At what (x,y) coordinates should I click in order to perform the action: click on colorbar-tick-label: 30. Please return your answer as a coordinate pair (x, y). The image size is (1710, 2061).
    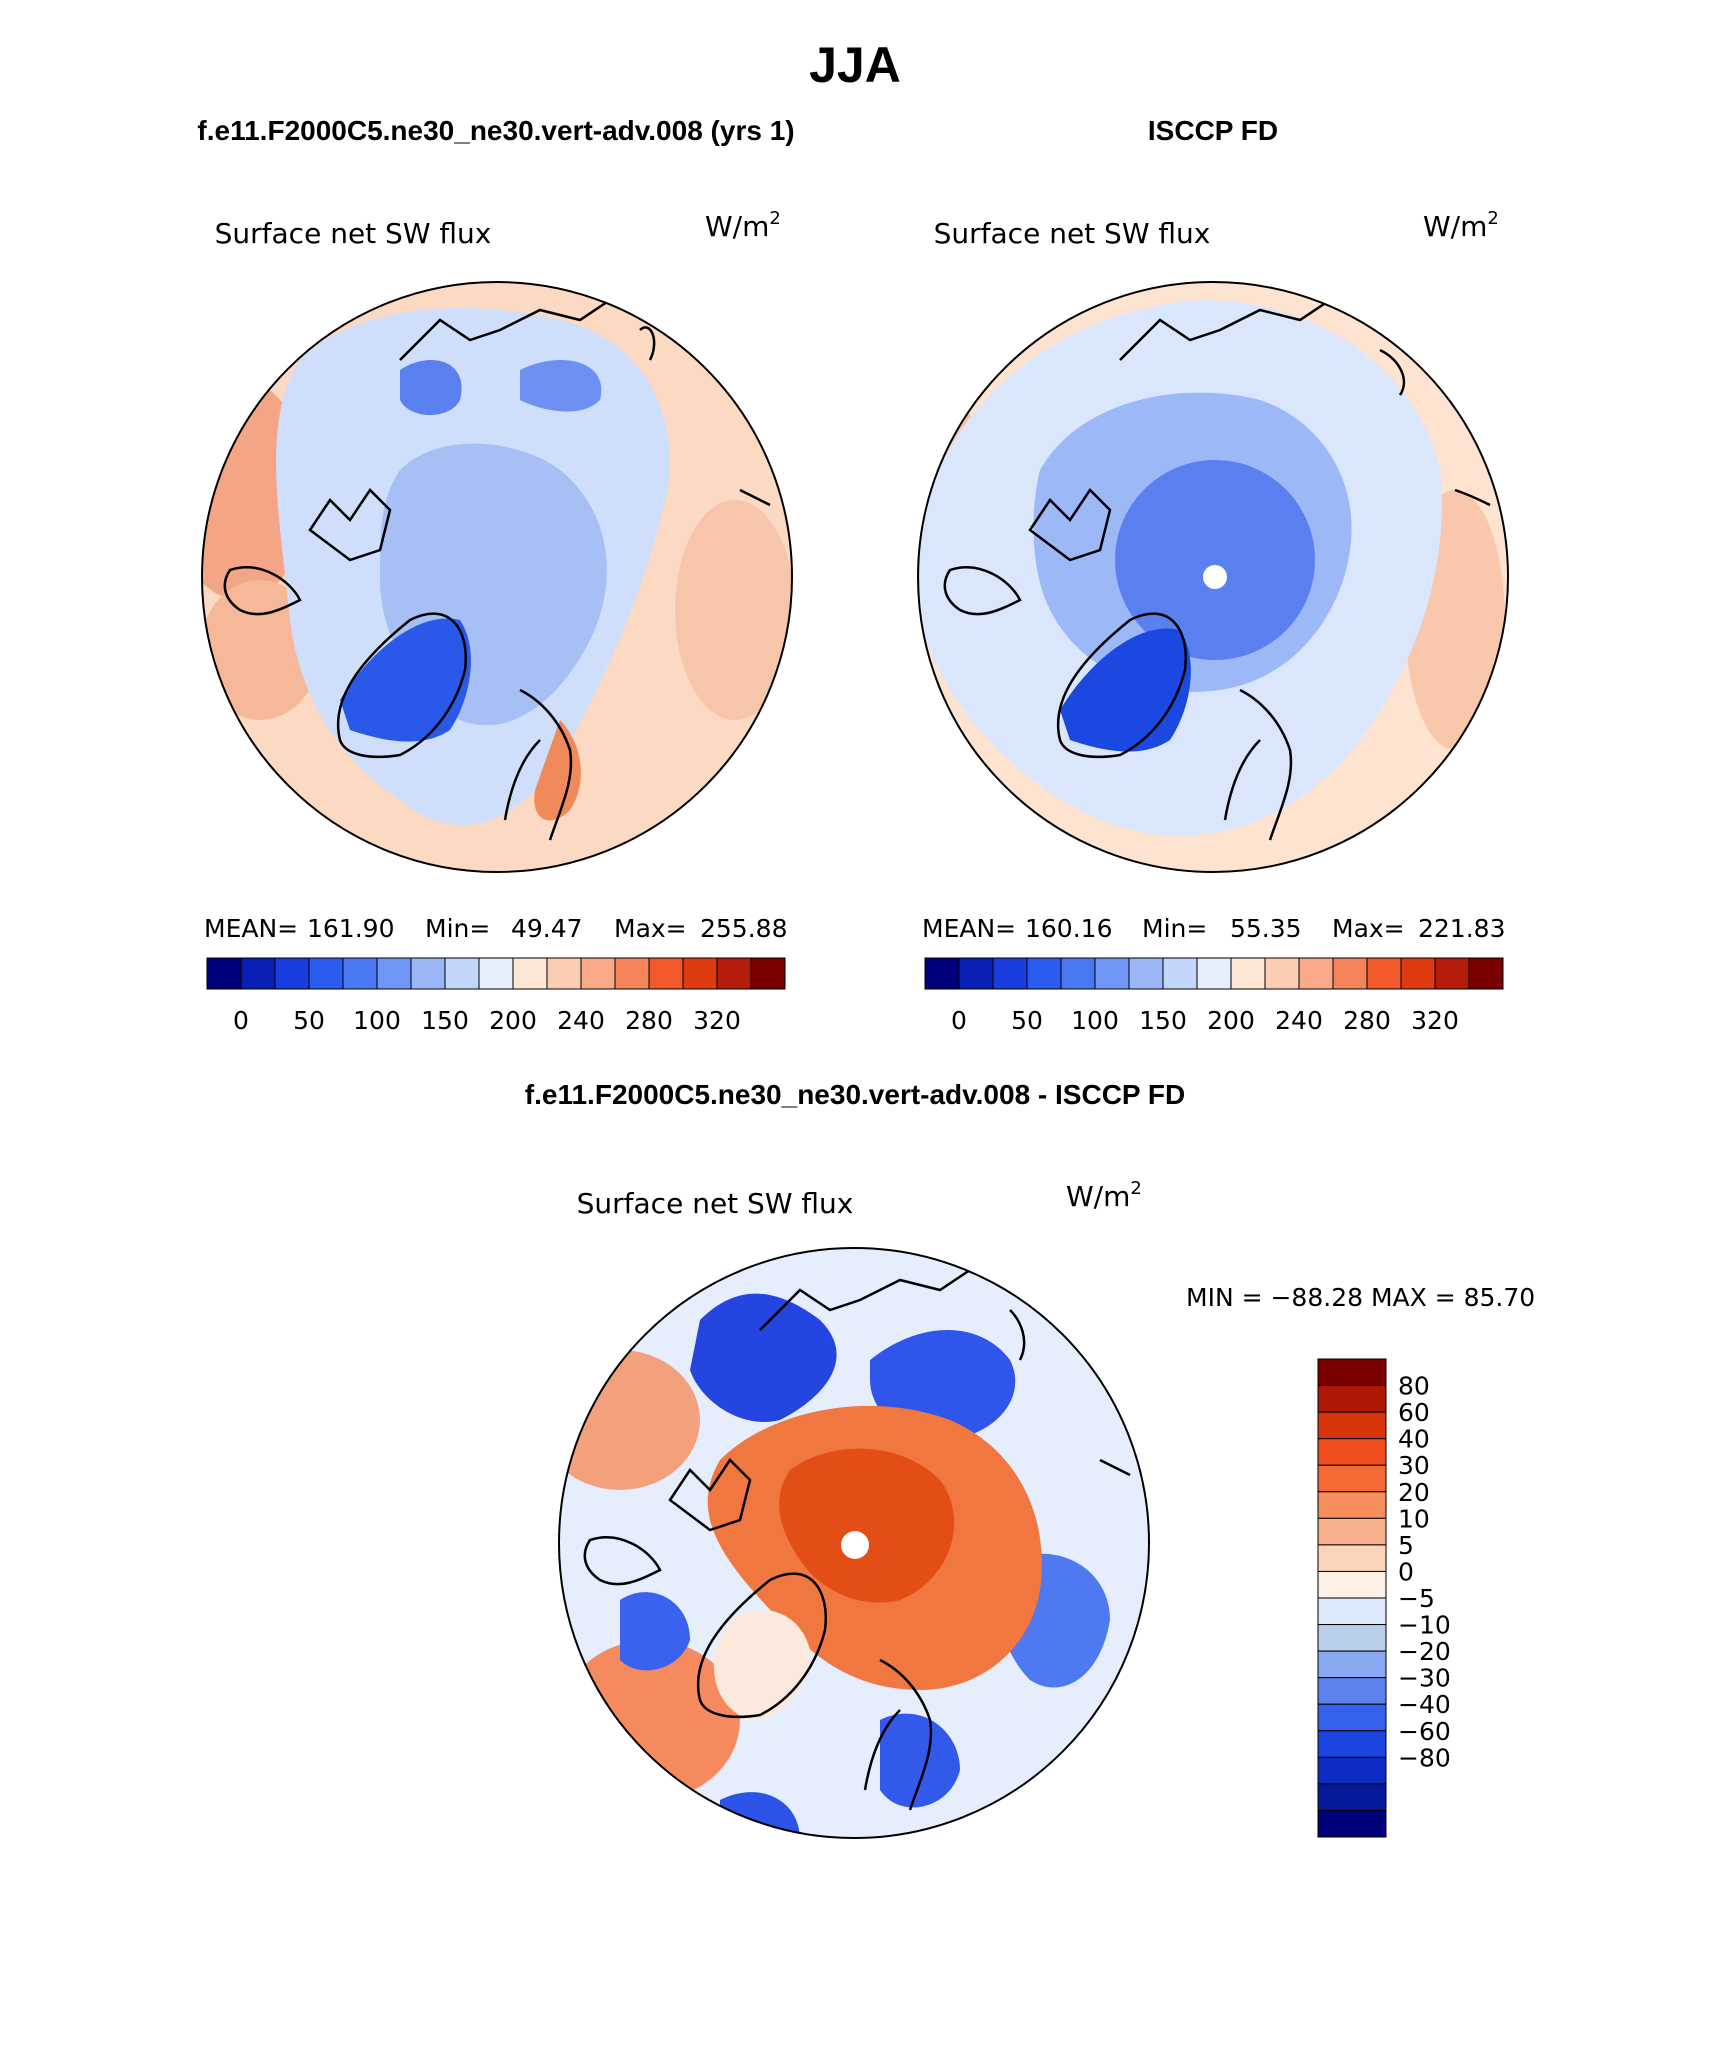
    Looking at the image, I should click on (1414, 1465).